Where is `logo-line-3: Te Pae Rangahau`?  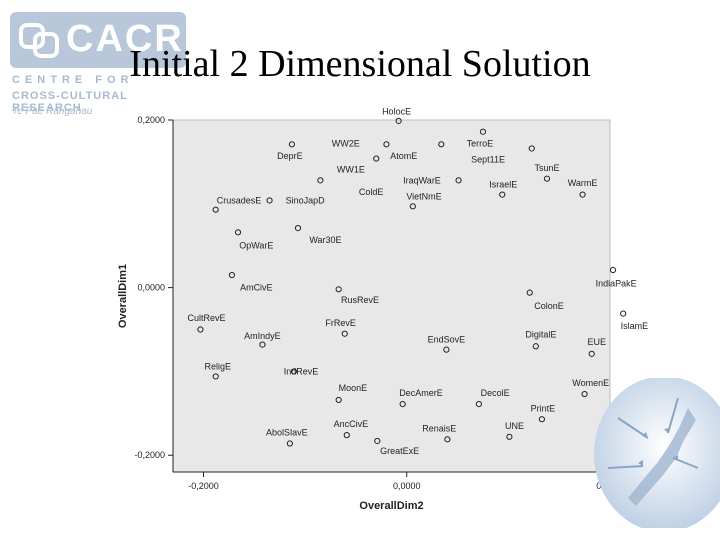
logo-line-3: Te Pae Rangahau is located at coordinates (52, 111).